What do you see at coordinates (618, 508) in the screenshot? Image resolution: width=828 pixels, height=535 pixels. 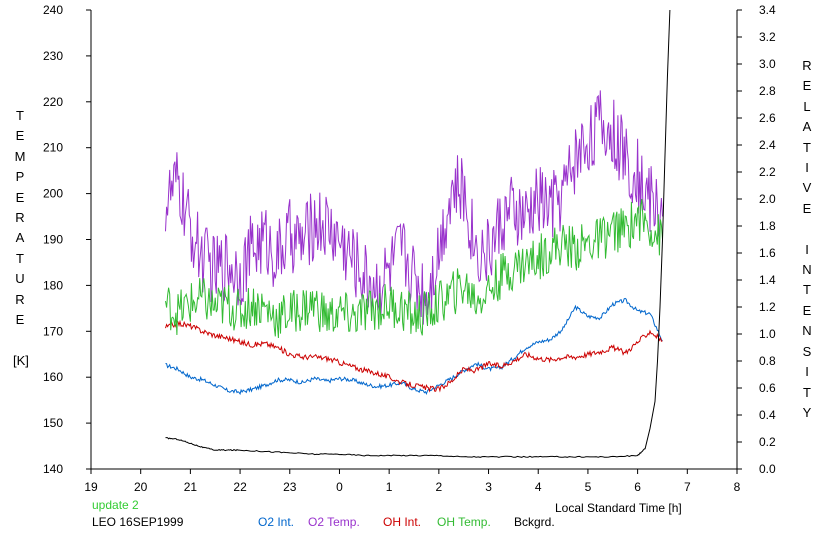 I see `x-axis-label: Local Standard Time [h]` at bounding box center [618, 508].